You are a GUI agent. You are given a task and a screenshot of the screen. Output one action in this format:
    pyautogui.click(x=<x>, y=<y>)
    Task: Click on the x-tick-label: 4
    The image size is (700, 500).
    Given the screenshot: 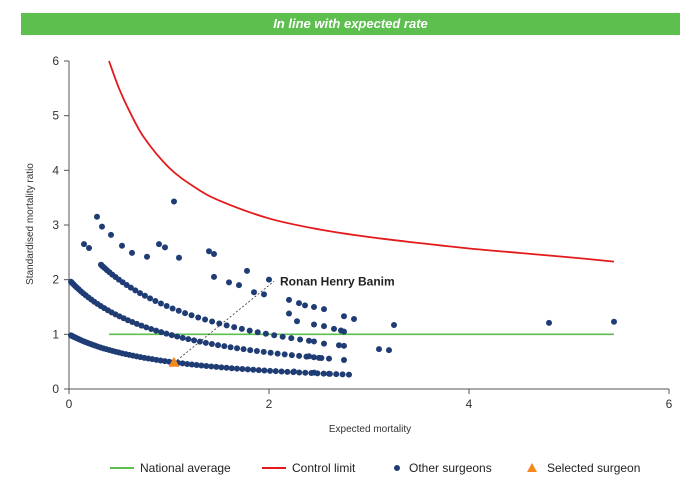 What is the action you would take?
    pyautogui.click(x=469, y=404)
    